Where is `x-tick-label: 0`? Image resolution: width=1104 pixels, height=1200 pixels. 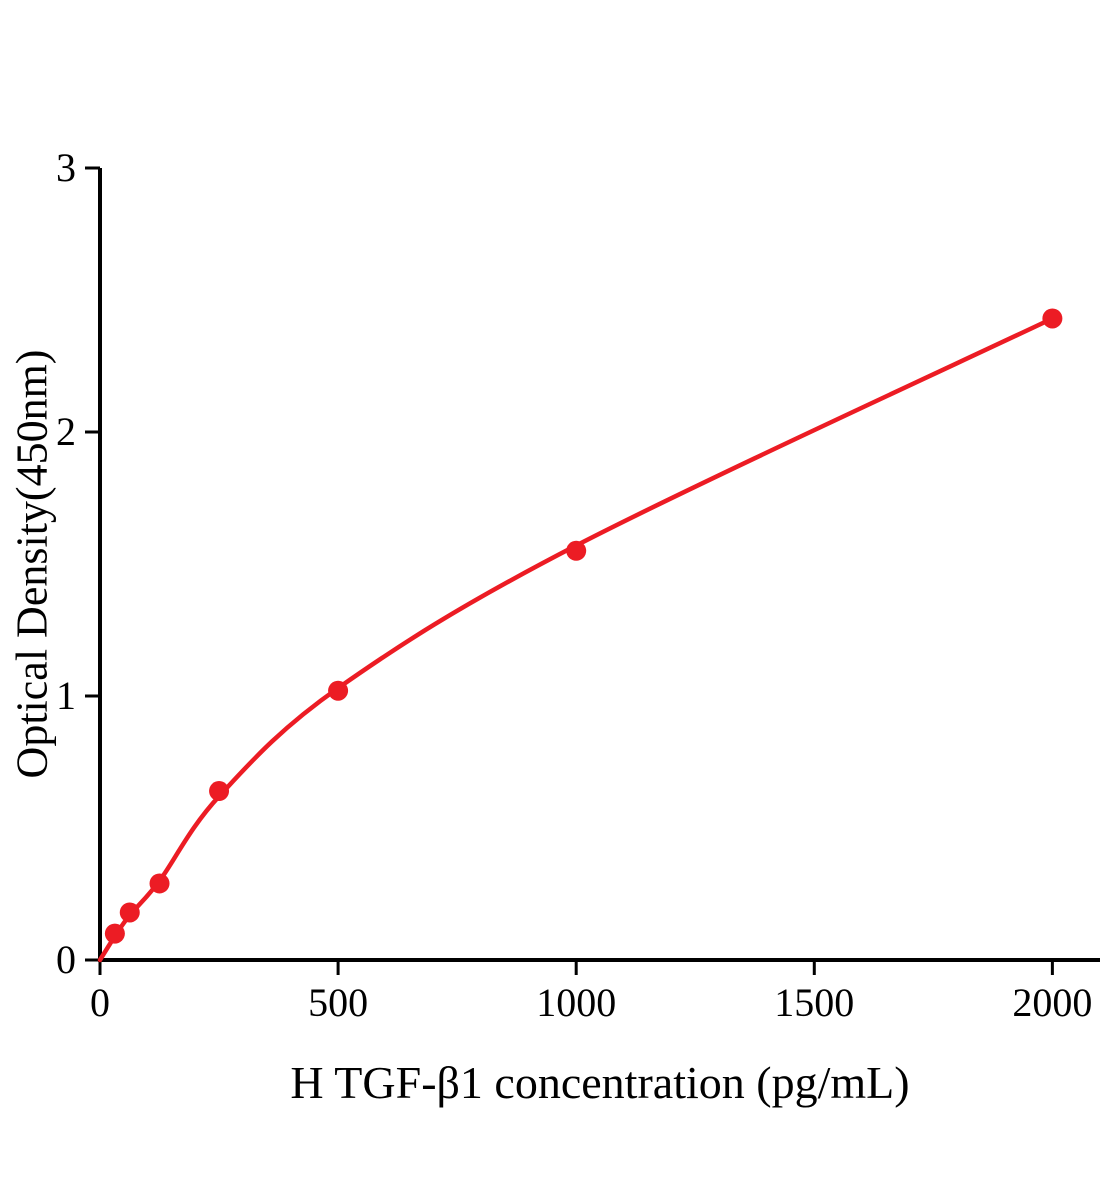
x-tick-label: 0 is located at coordinates (100, 1002).